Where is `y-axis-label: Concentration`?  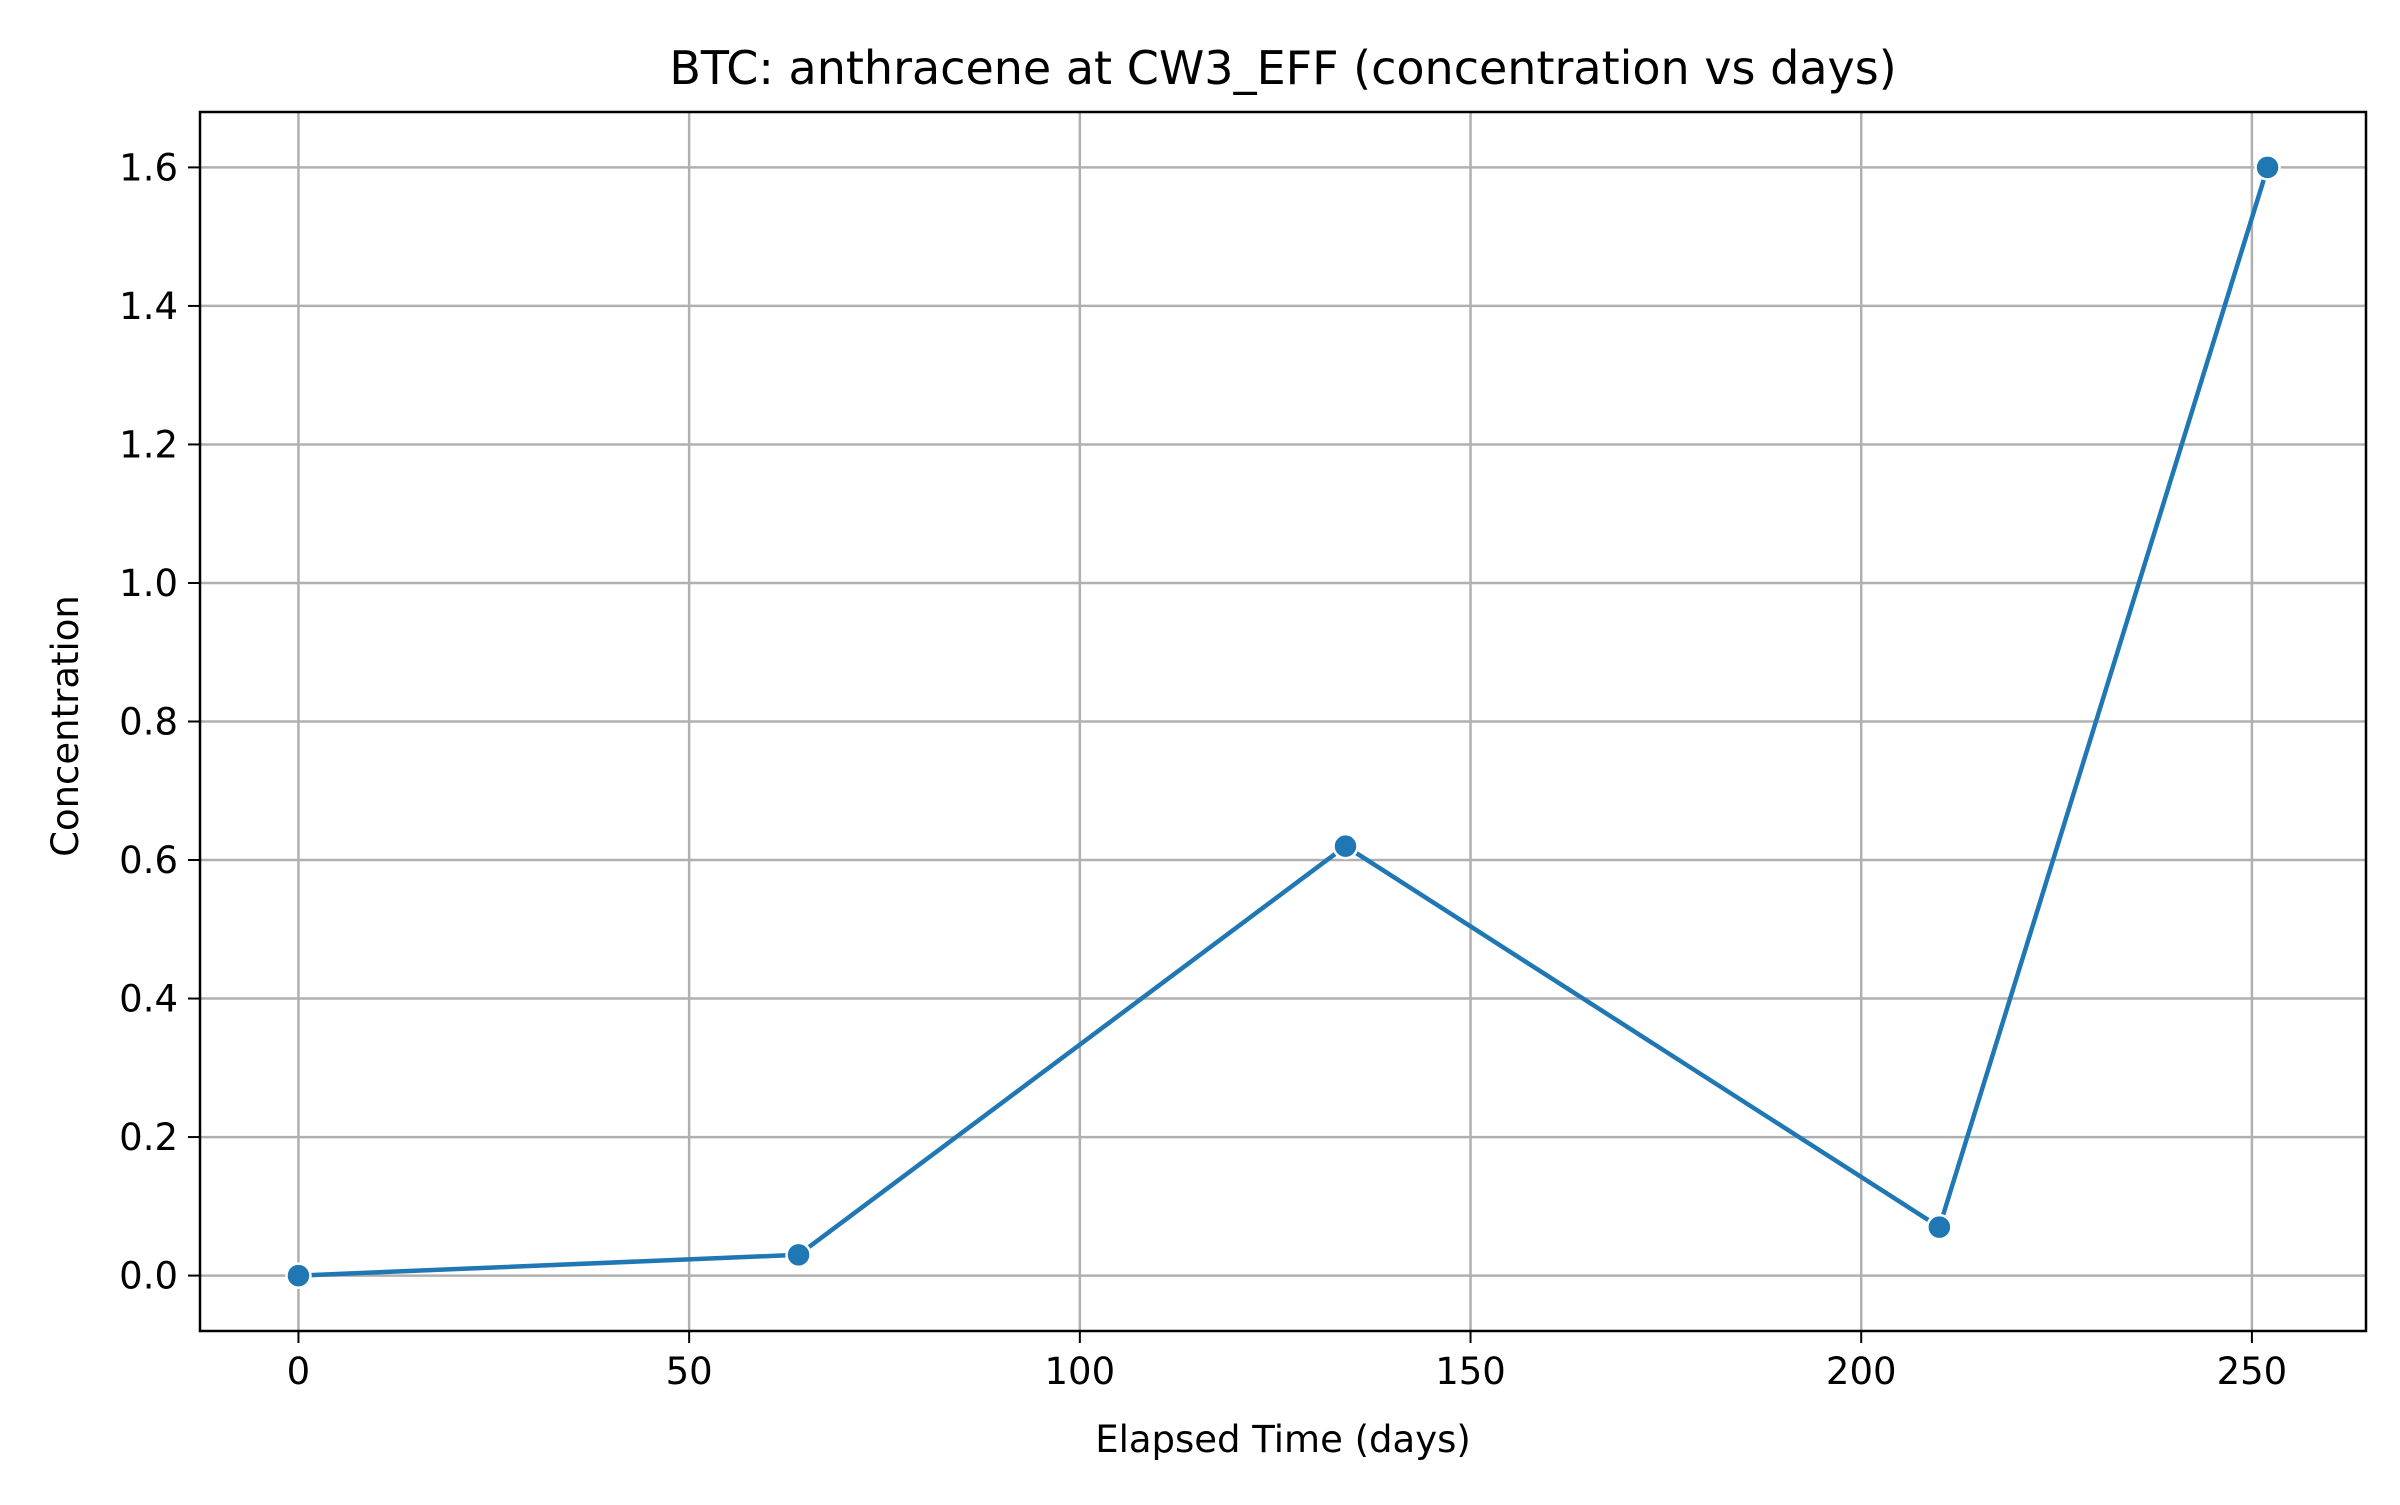
y-axis-label: Concentration is located at coordinates (65, 726).